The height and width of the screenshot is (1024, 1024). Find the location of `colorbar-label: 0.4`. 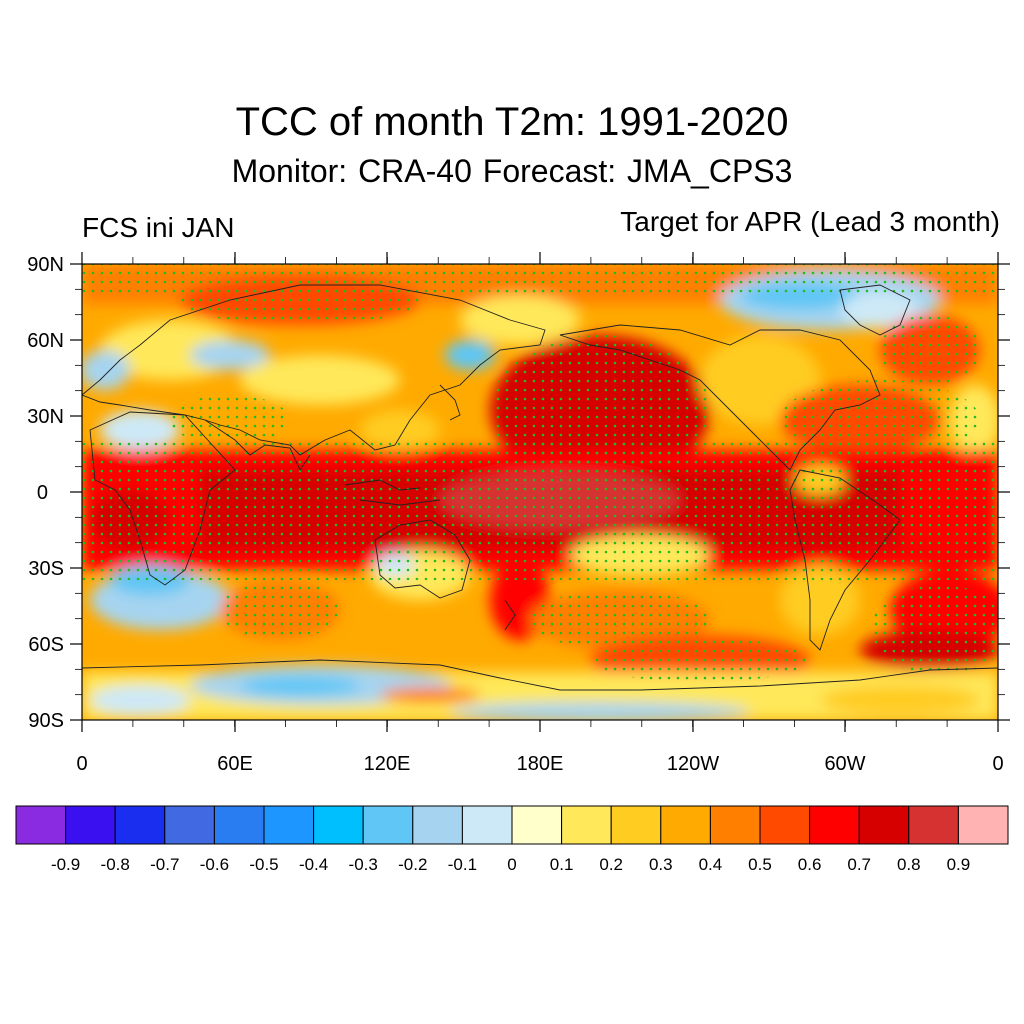

colorbar-label: 0.4 is located at coordinates (711, 864).